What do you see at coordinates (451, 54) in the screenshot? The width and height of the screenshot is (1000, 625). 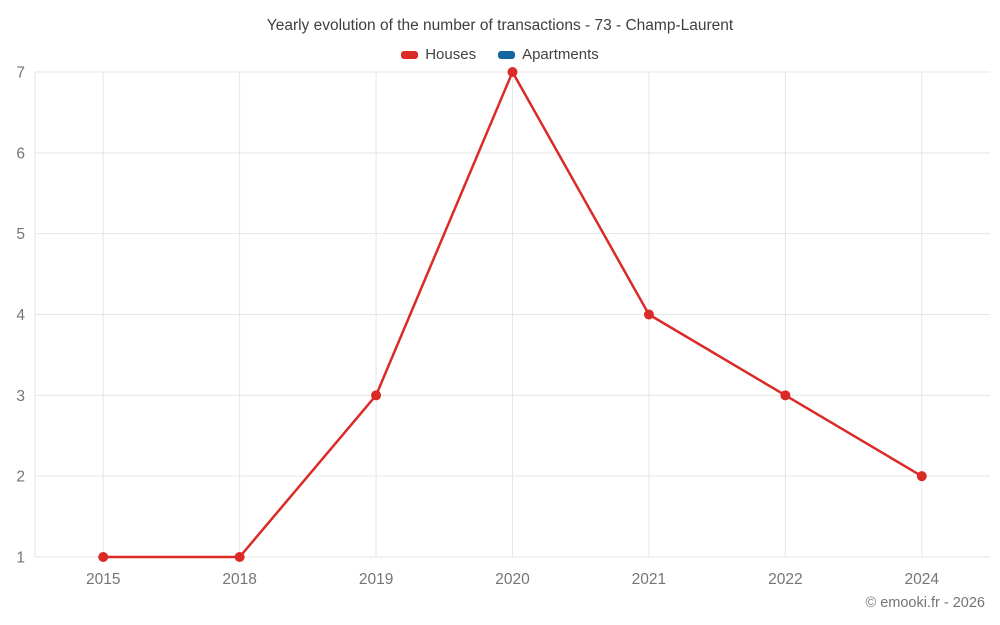 I see `legend-label-houses: Houses` at bounding box center [451, 54].